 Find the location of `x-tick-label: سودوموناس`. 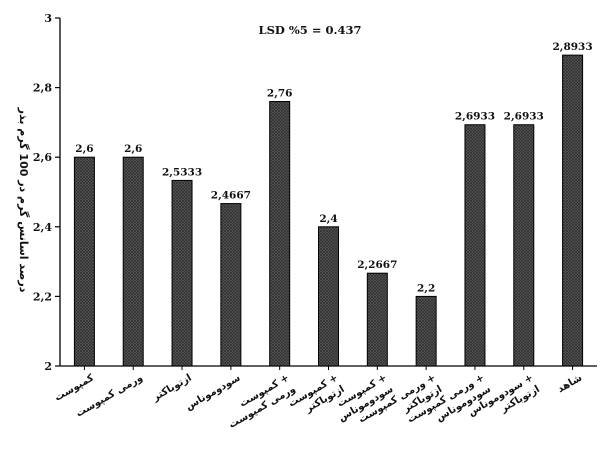

x-tick-label: سودوموناس is located at coordinates (213, 392).